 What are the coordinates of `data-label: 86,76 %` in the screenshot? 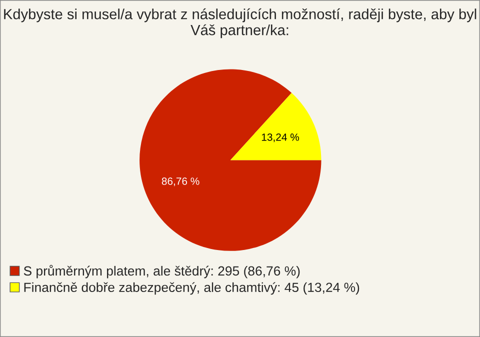 It's located at (181, 182).